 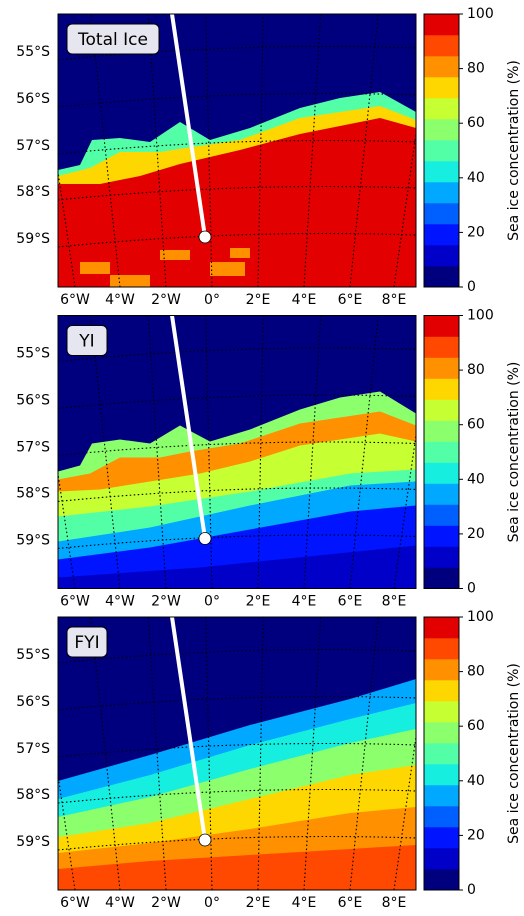 I want to click on lat-label: 55°S, so click(x=33, y=52).